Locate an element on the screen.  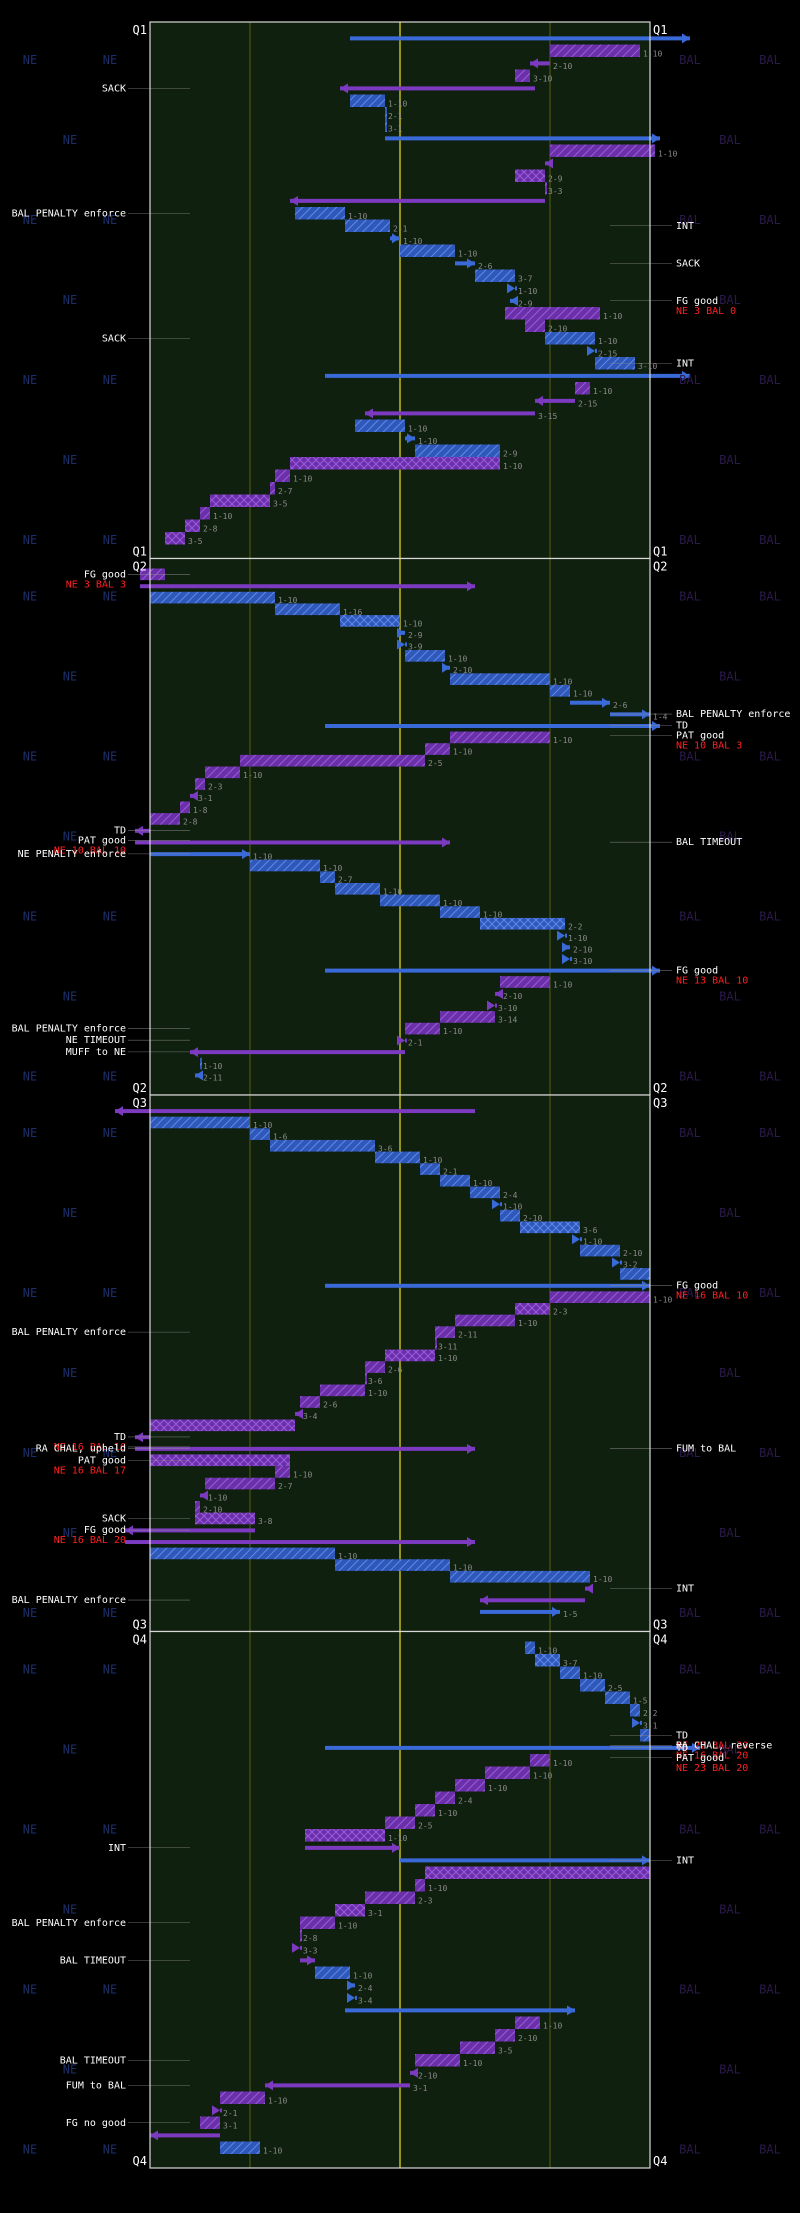
down-distance-label: 1-8 is located at coordinates (200, 810).